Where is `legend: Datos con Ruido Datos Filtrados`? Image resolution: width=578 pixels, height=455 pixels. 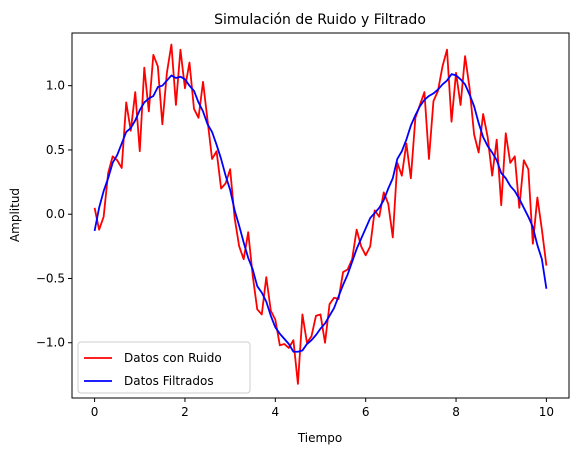
legend: Datos con Ruido Datos Filtrados is located at coordinates (164, 367).